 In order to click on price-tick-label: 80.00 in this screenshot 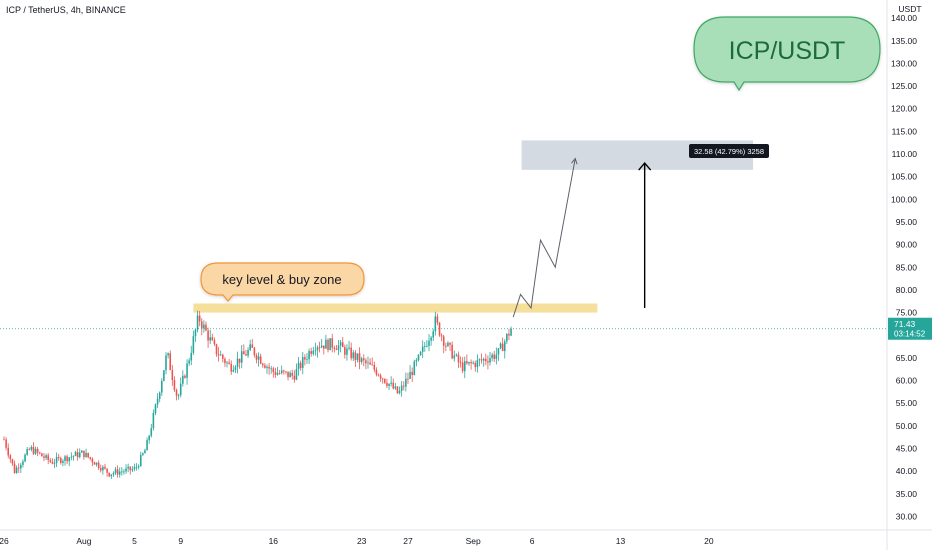, I will do `click(907, 290)`.